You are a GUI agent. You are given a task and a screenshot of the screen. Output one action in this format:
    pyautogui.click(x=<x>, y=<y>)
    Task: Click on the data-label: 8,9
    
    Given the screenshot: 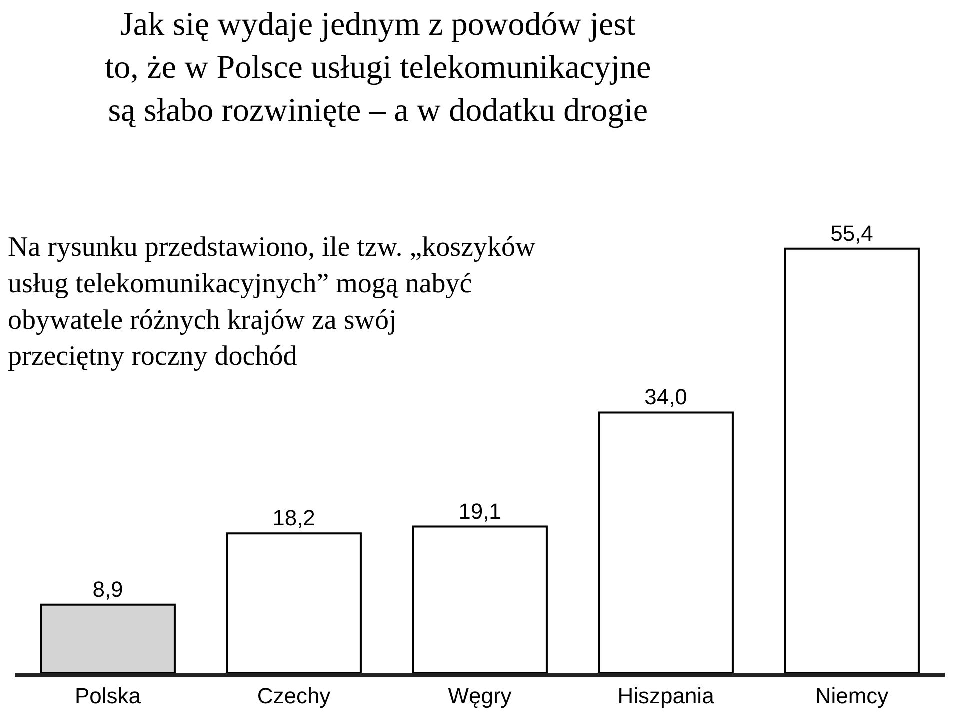 What is the action you would take?
    pyautogui.click(x=108, y=589)
    